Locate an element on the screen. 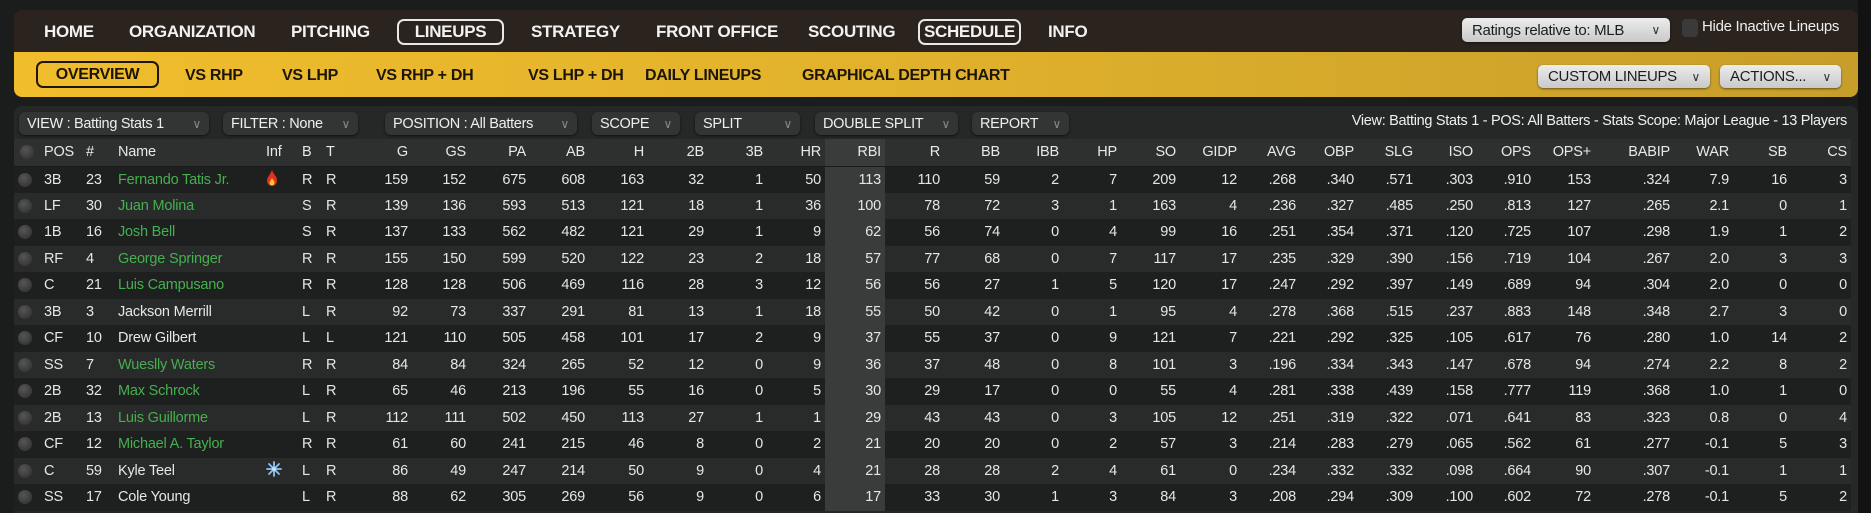 Image resolution: width=1871 pixels, height=513 pixels. column-header-2b: 2B is located at coordinates (678, 153).